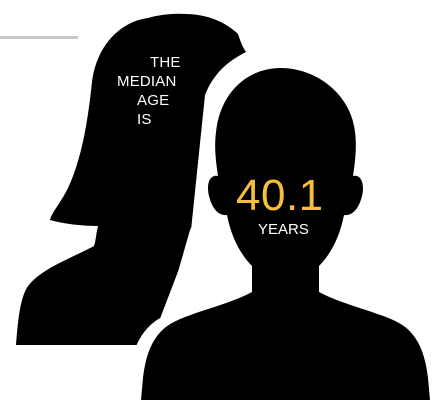 The width and height of the screenshot is (436, 405). What do you see at coordinates (147, 81) in the screenshot?
I see `lead-word-2: MEDIAN` at bounding box center [147, 81].